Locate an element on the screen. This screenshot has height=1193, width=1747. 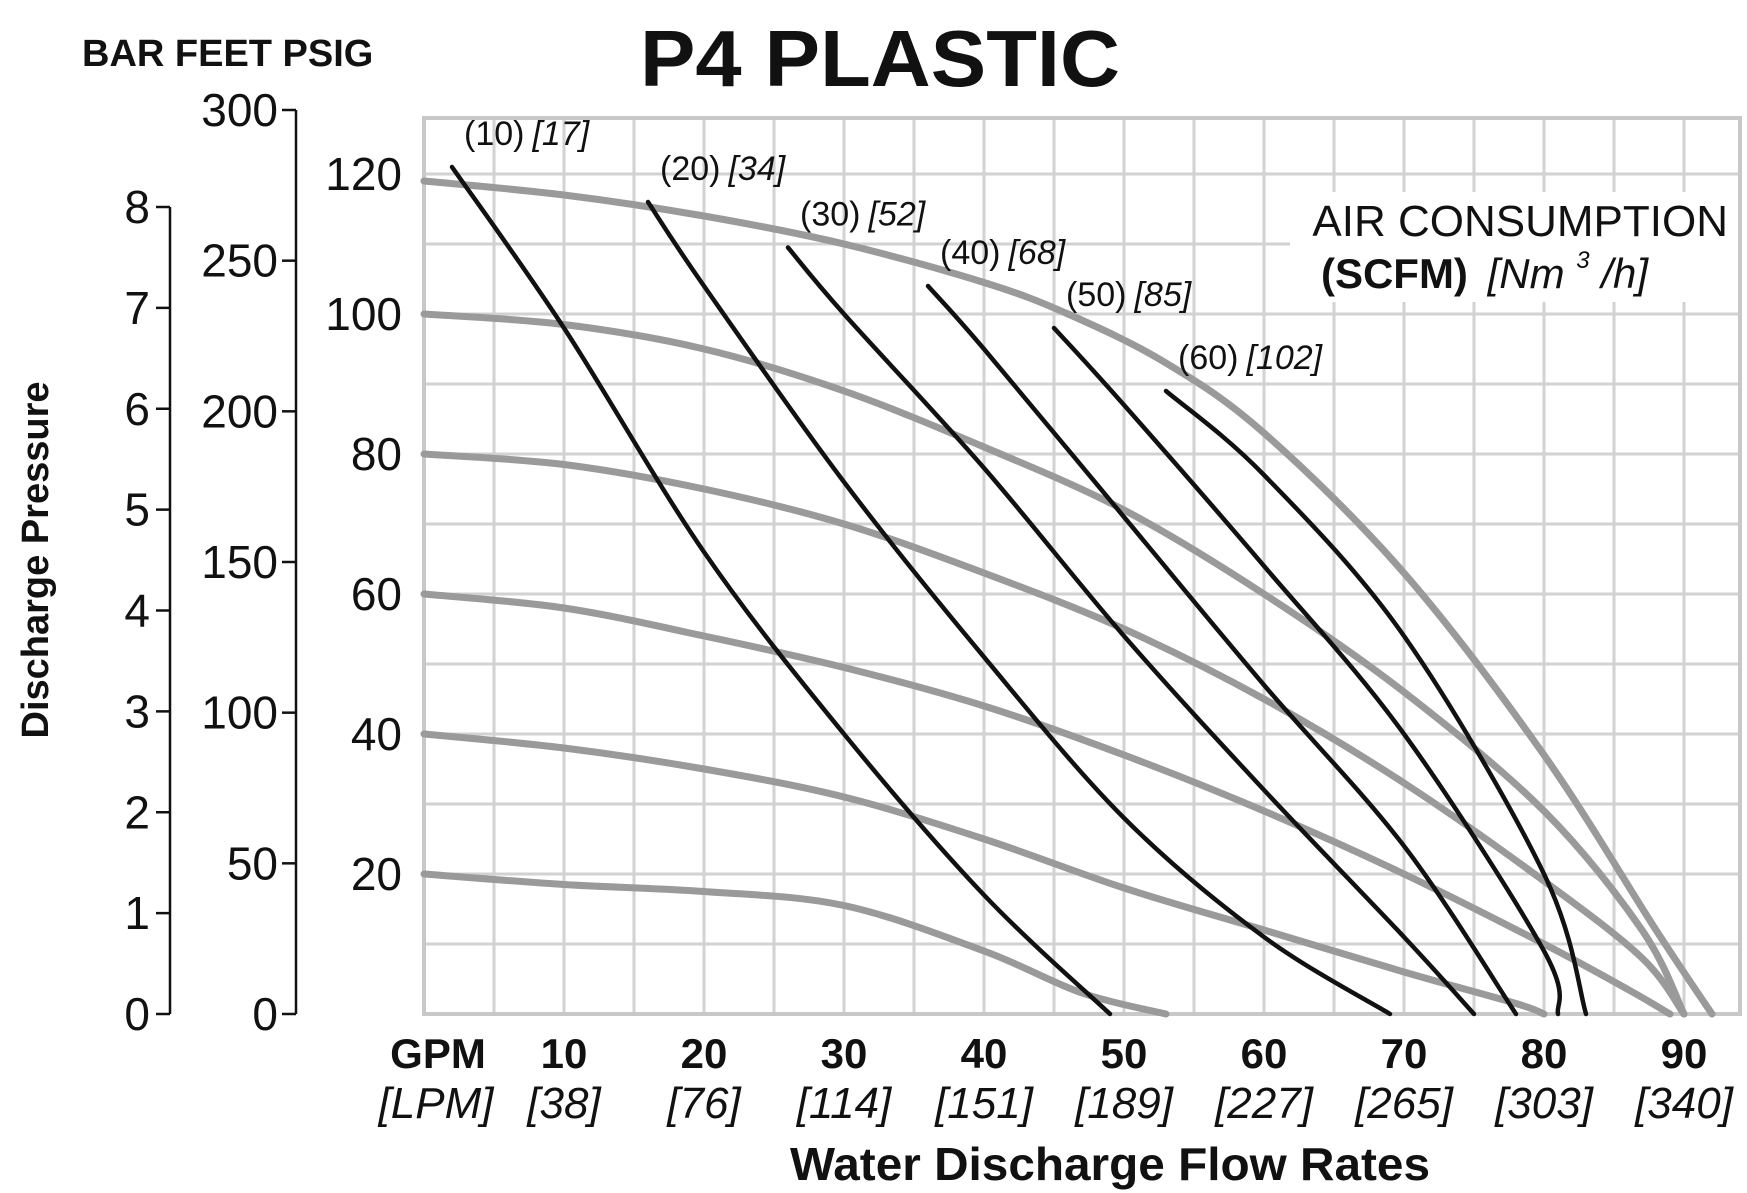
x-tick-lpm: [38] is located at coordinates (564, 1103).